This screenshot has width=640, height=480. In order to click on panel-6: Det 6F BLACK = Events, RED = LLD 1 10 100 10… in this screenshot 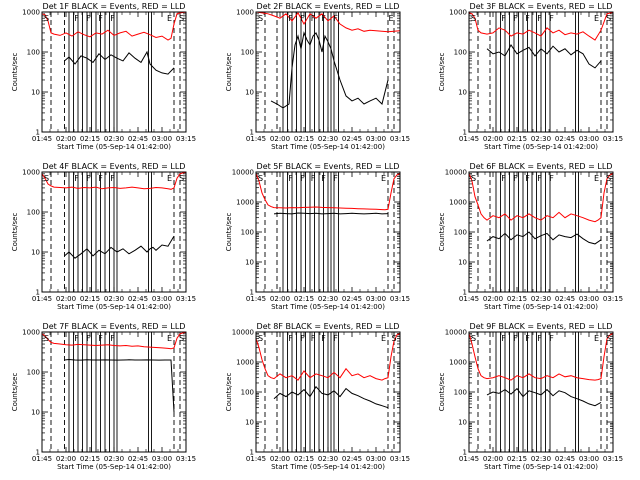, I will do `click(530, 236)`.